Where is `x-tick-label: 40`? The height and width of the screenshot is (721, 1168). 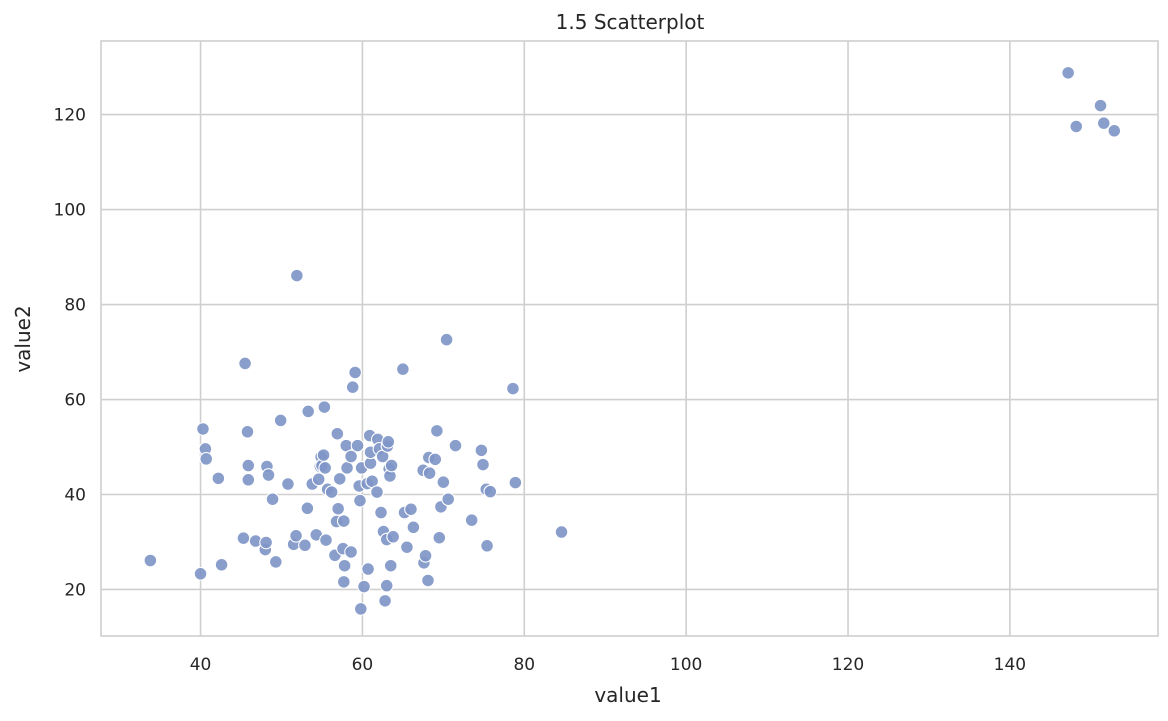
x-tick-label: 40 is located at coordinates (201, 665).